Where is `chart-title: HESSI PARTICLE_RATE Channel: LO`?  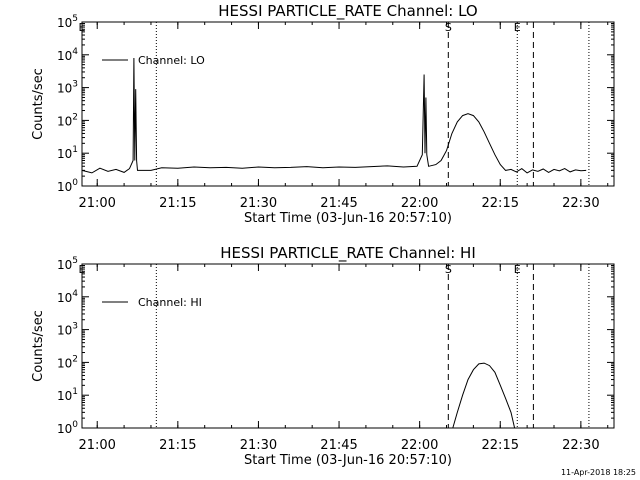
chart-title: HESSI PARTICLE_RATE Channel: LO is located at coordinates (347, 11).